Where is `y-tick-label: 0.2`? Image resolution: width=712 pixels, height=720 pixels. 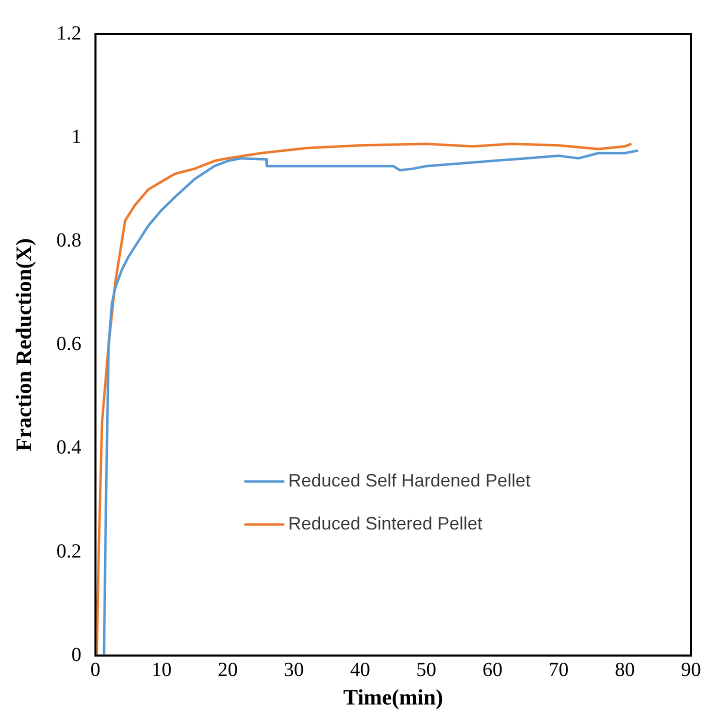 y-tick-label: 0.2 is located at coordinates (69, 551).